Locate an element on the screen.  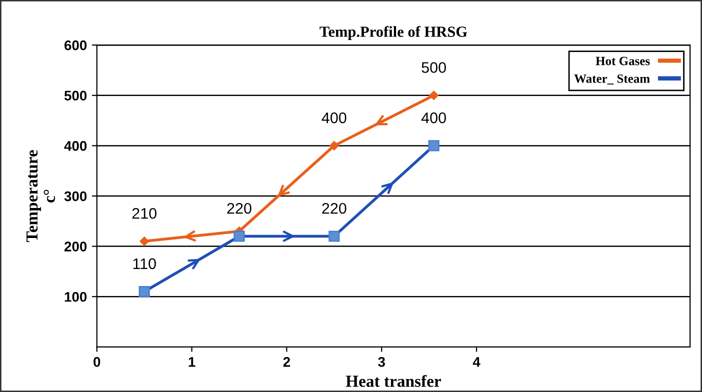
chart-title: Temp.Profile of HRSG is located at coordinates (394, 33).